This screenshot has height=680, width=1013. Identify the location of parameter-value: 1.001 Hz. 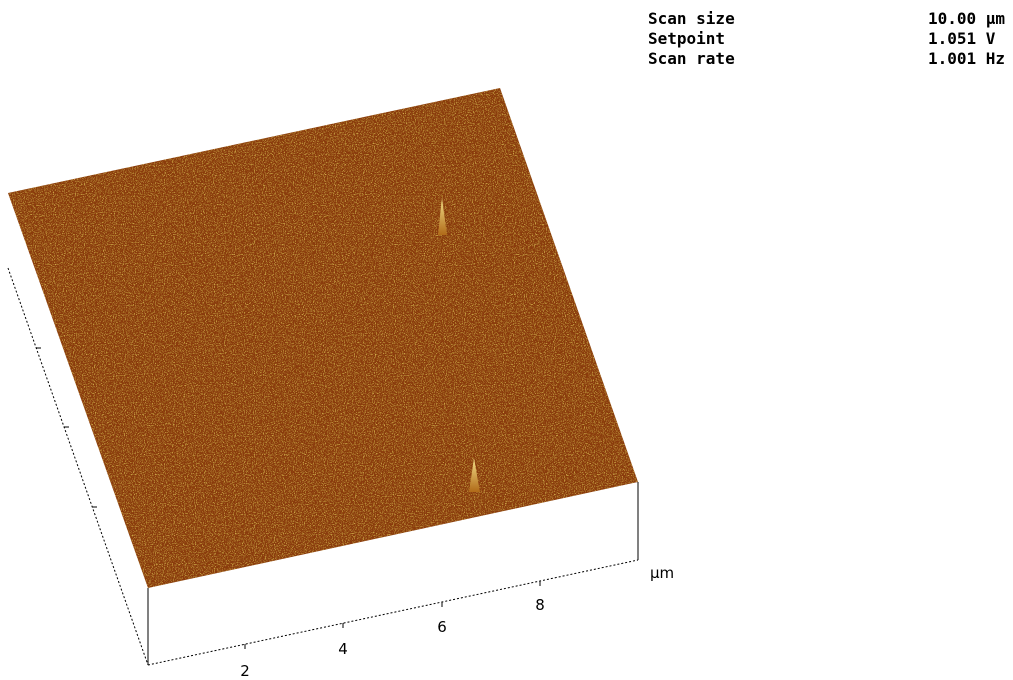
(966, 58).